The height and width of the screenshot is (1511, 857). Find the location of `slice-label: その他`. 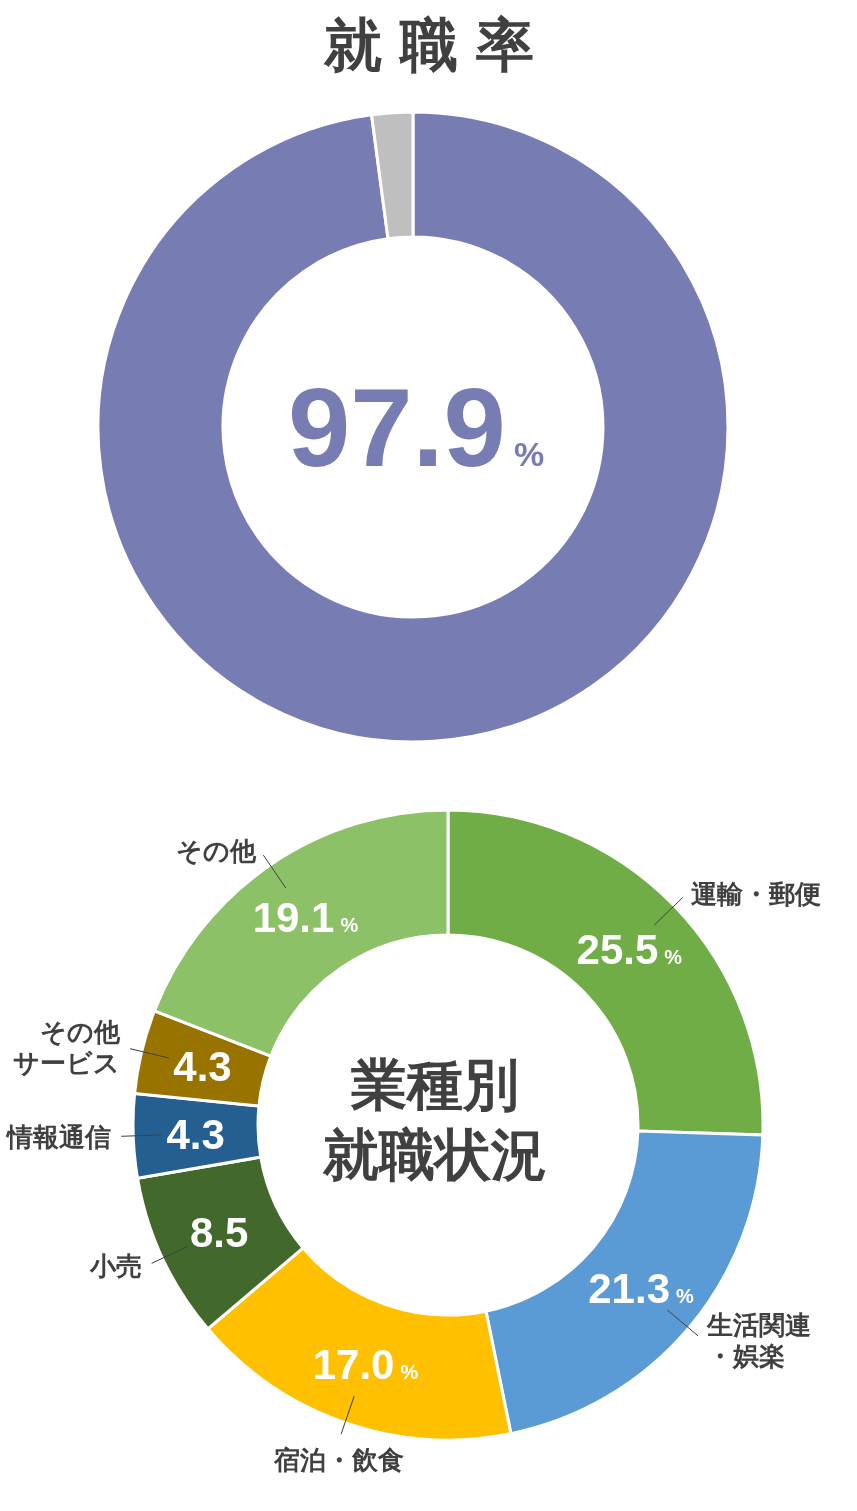

slice-label: その他 is located at coordinates (216, 850).